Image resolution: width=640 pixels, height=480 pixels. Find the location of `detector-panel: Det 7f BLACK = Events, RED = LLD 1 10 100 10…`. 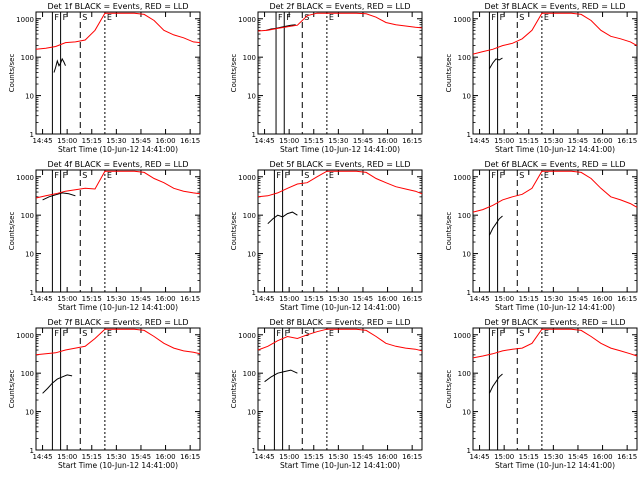

detector-panel: Det 7f BLACK = Events, RED = LLD 1 10 100 10… is located at coordinates (104, 394).